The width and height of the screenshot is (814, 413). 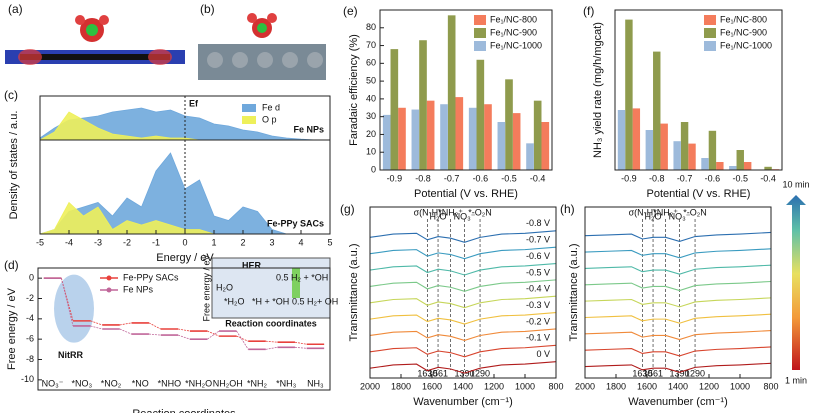 I want to click on x-tick-label: NH₃, so click(x=315, y=383).